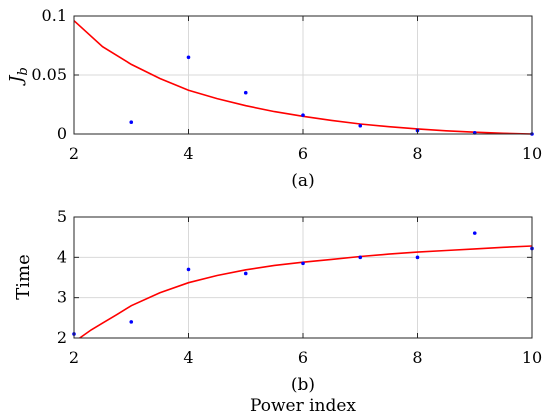 The image size is (550, 420). I want to click on panel-b-x-axis-label: Power index, so click(303, 406).